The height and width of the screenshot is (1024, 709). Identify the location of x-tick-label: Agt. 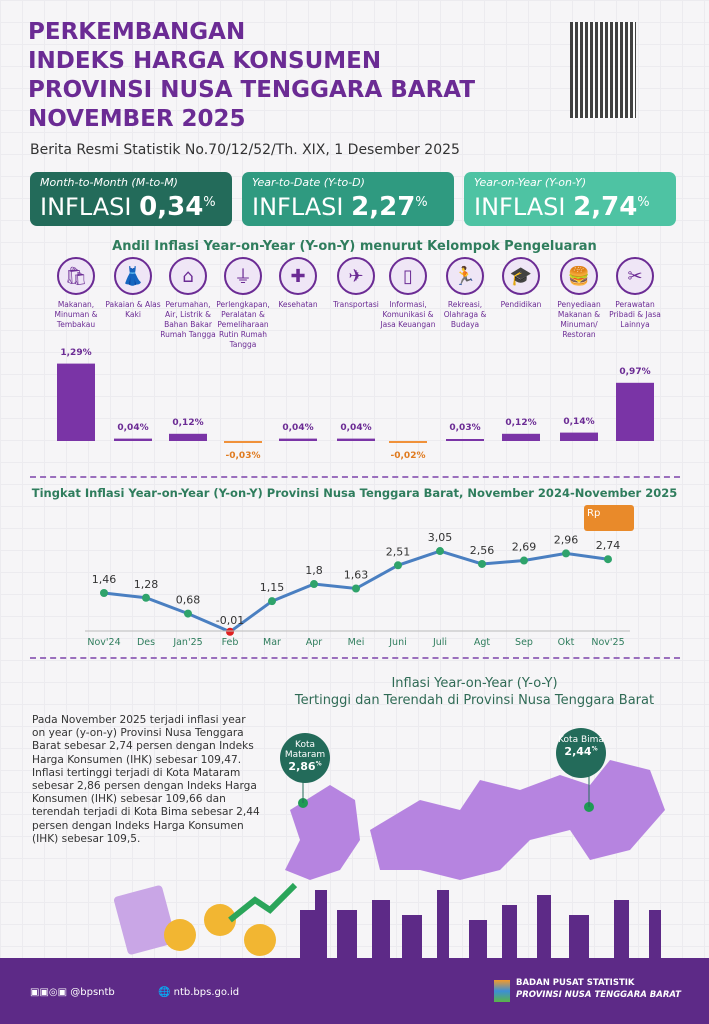
(482, 642).